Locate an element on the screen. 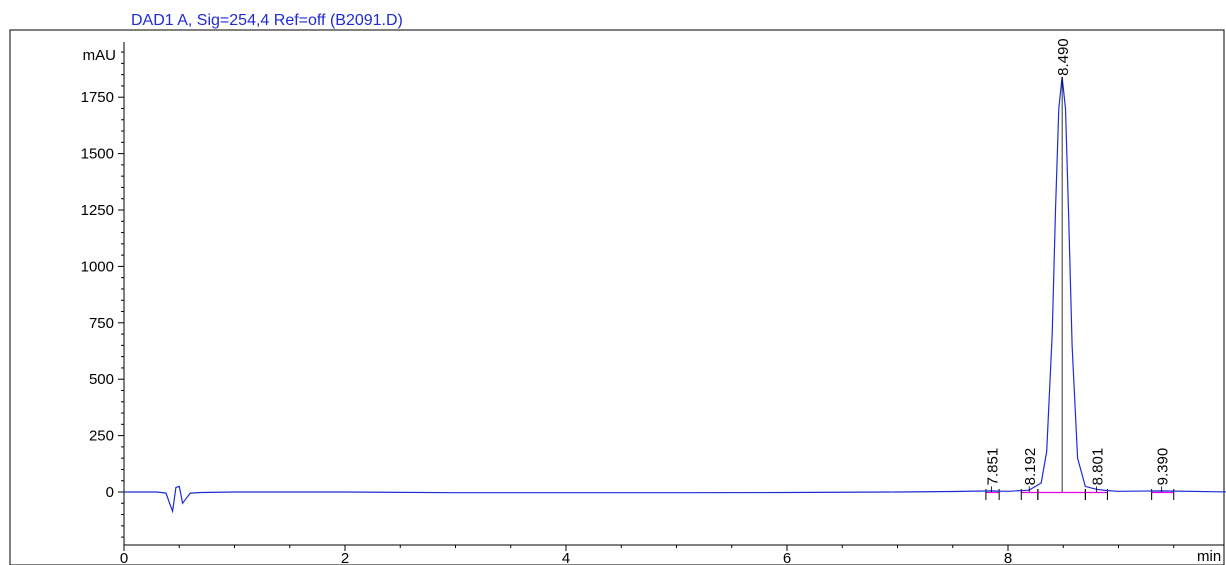 The image size is (1226, 565). y-tick-label: 1750 is located at coordinates (97, 97).